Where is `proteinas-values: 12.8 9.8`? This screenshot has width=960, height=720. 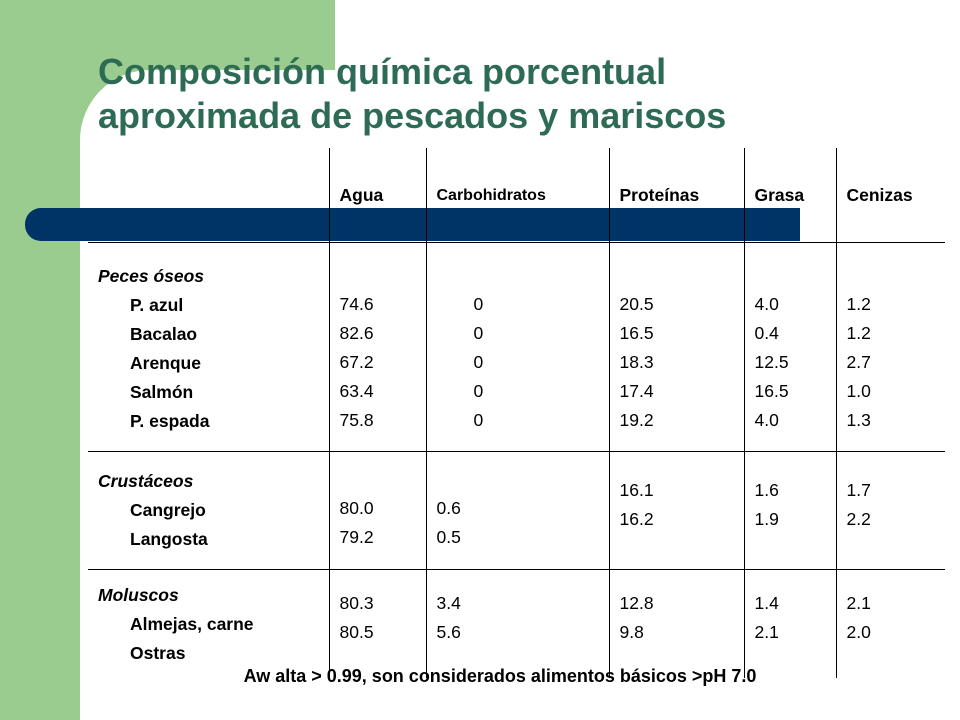
proteinas-values: 12.8 9.8 is located at coordinates (676, 623).